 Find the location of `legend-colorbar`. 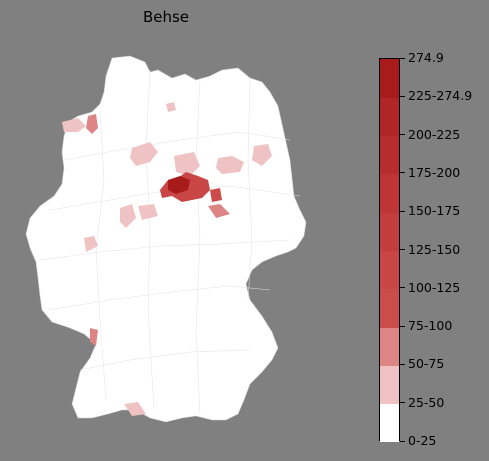

legend-colorbar is located at coordinates (389, 250).